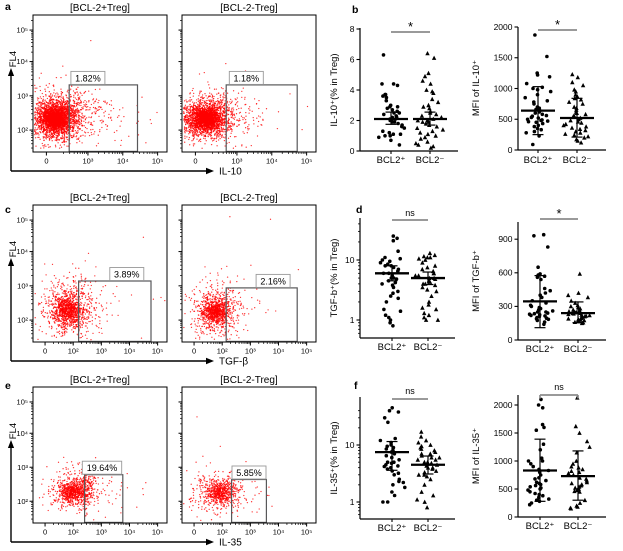  I want to click on flow-x-label: IL-10, so click(230, 172).